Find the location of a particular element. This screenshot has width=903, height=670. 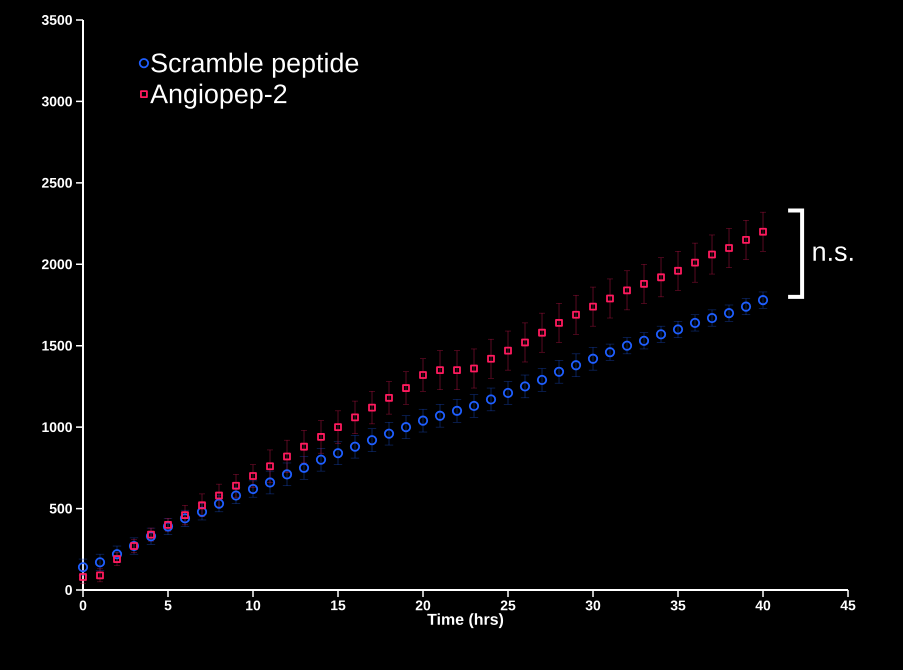

legend-label: Angiopep-2 is located at coordinates (218, 96).